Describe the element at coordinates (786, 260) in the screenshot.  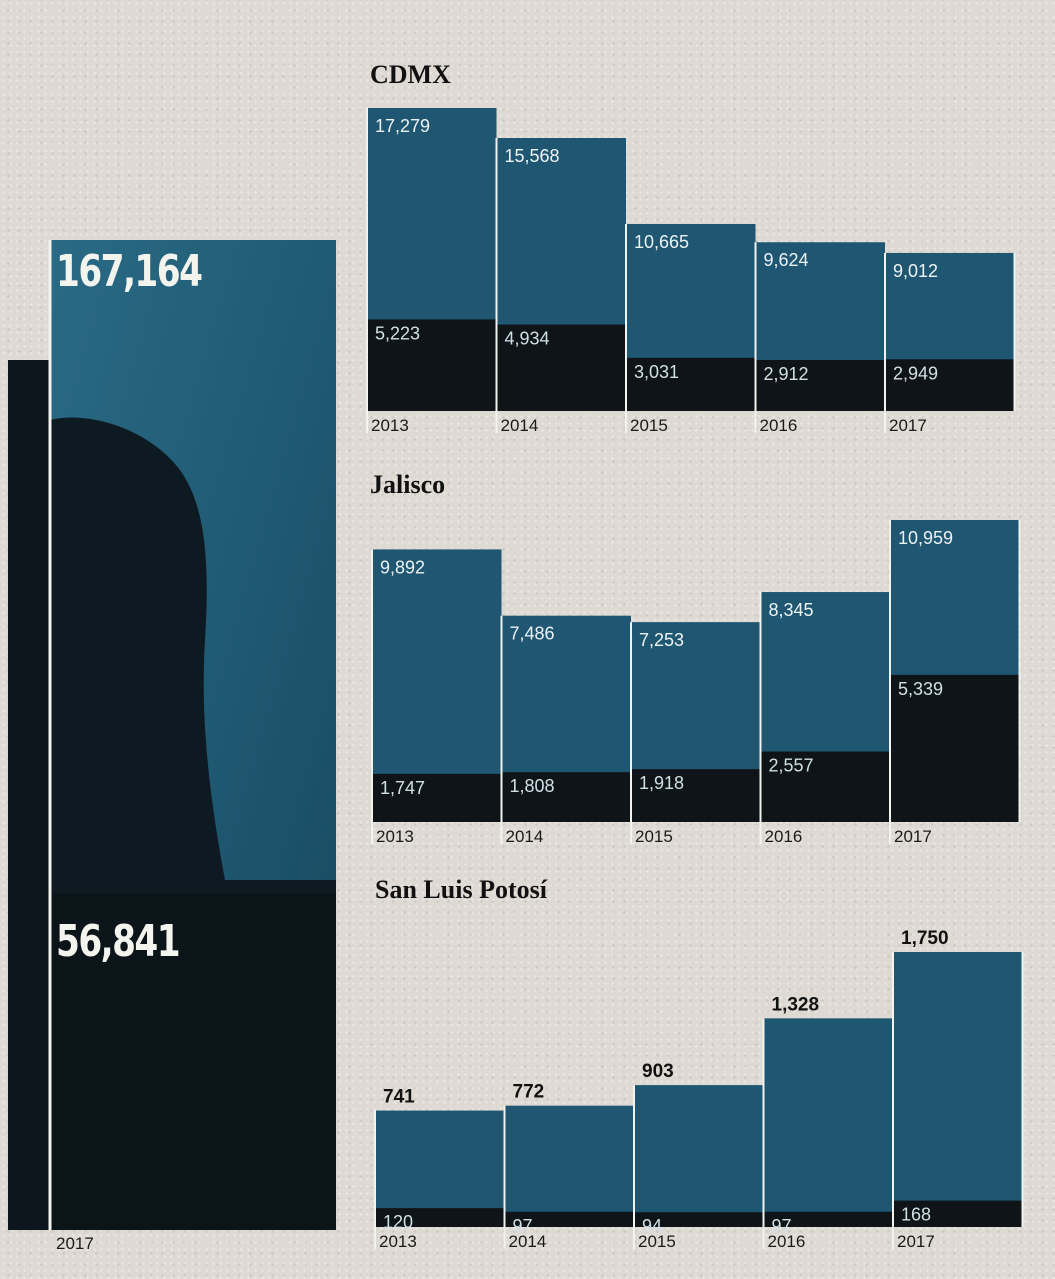
I see `data-label-total: 9,624` at that location.